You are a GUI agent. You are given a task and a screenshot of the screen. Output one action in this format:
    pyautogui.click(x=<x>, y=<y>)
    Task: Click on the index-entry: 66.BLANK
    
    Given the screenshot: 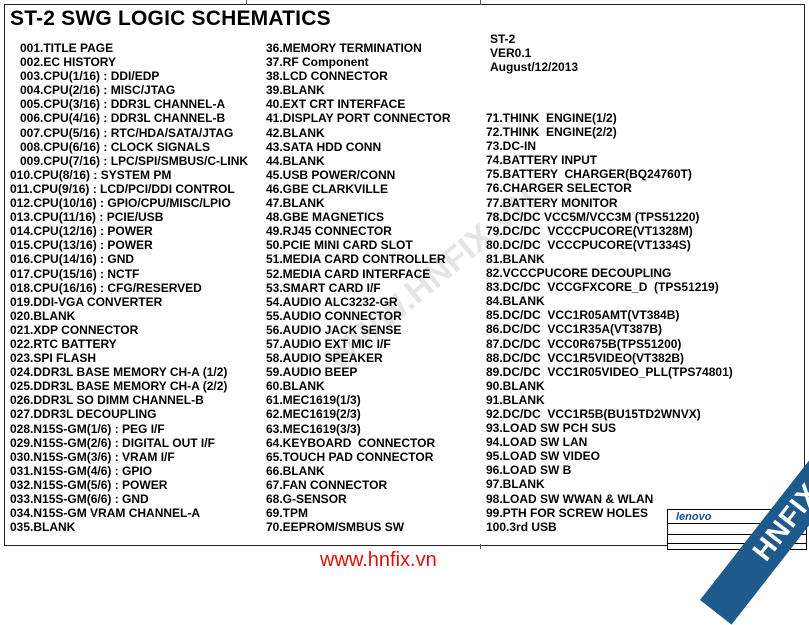 What is the action you would take?
    pyautogui.click(x=295, y=470)
    